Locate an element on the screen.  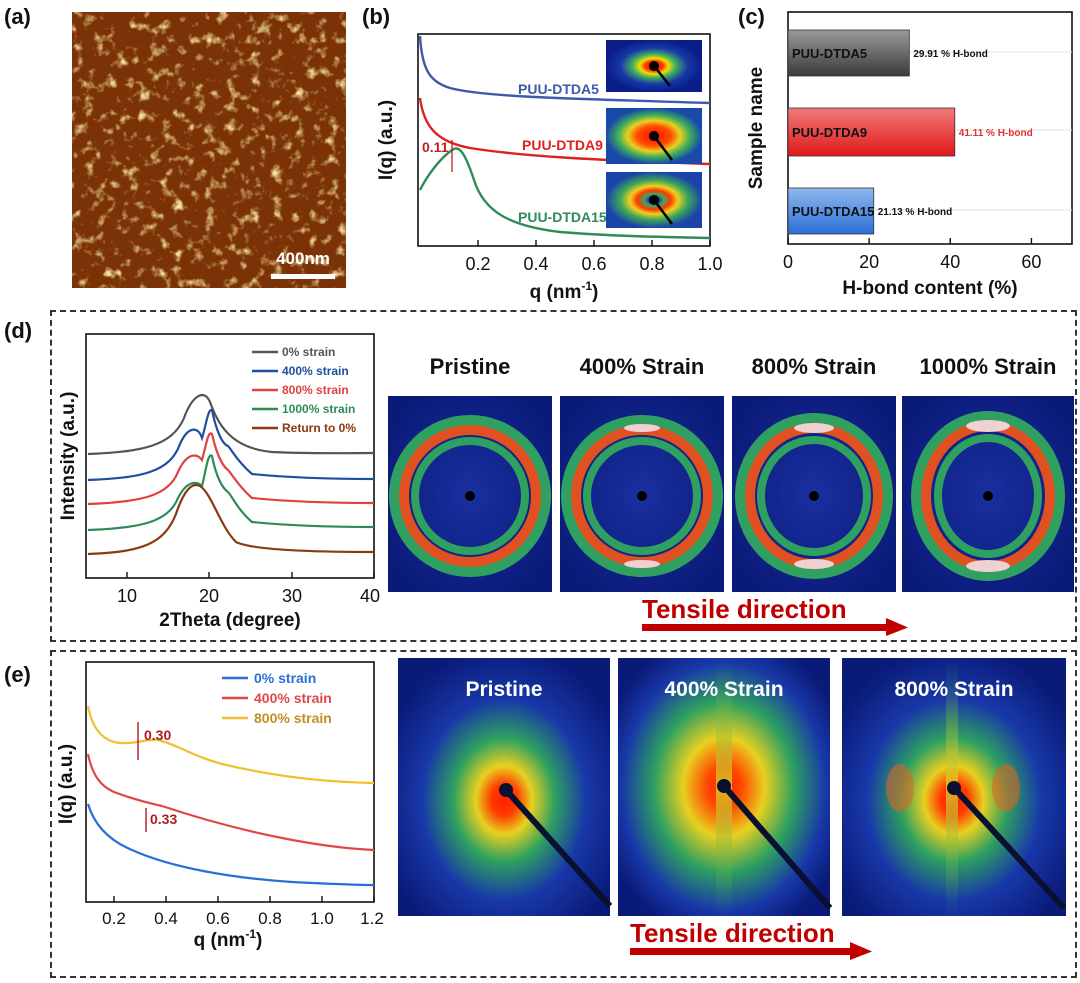
d-xtick: 10 is located at coordinates (127, 596).